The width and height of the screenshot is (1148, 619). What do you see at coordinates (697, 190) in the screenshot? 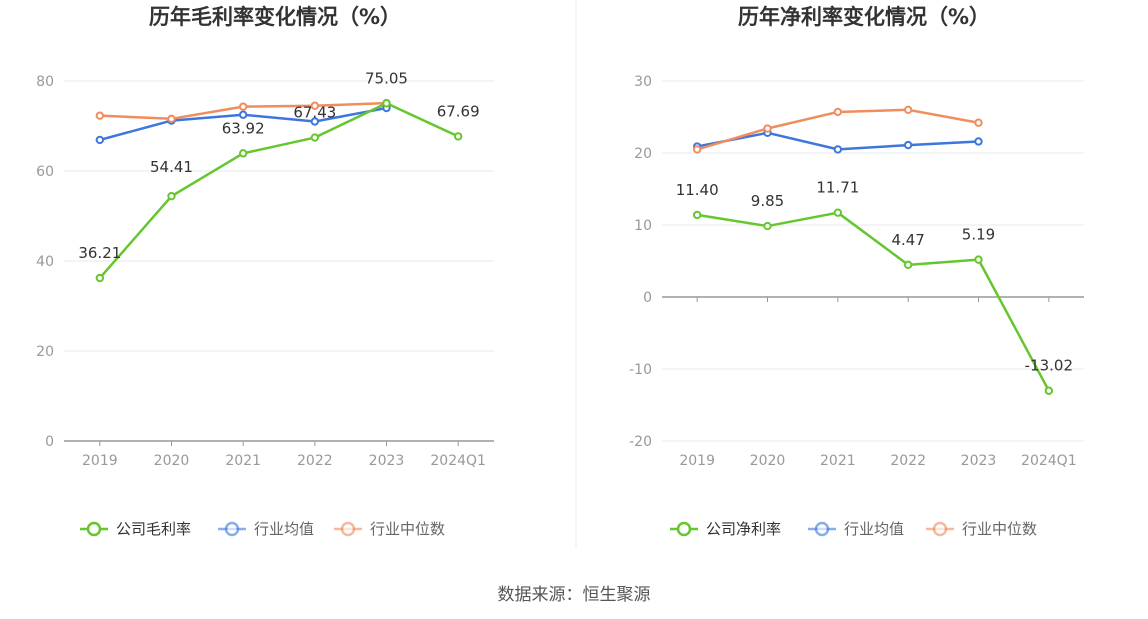
I see `data-label: 11.40` at bounding box center [697, 190].